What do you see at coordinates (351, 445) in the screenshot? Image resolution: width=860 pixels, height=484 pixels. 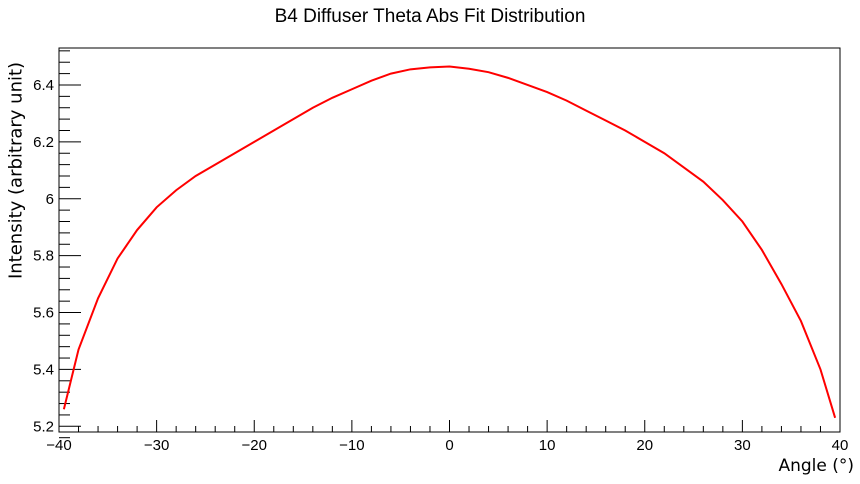 I see `x-tick-label: −10` at bounding box center [351, 445].